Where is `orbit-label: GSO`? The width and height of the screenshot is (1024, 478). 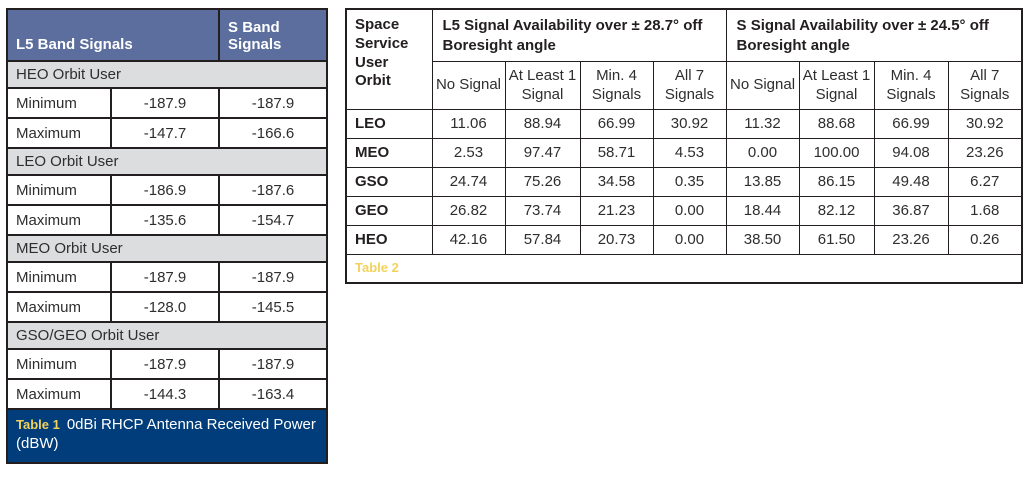 orbit-label: GSO is located at coordinates (389, 181).